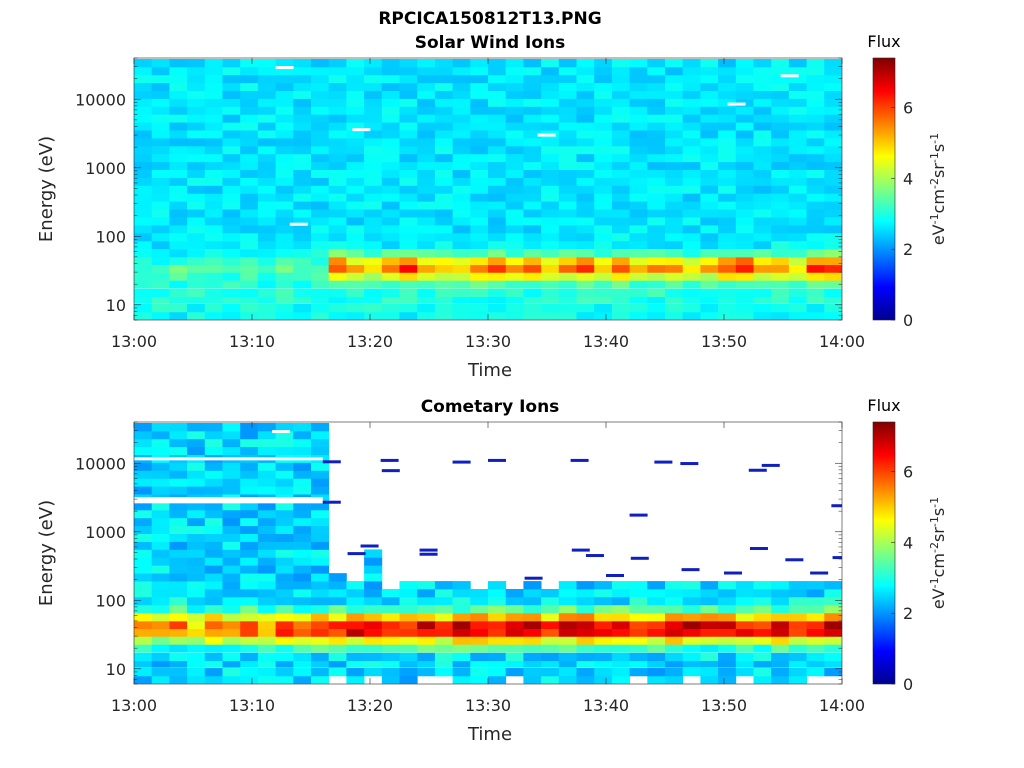 Image resolution: width=1024 pixels, height=768 pixels. Describe the element at coordinates (105, 168) in the screenshot. I see `y-tick-label: 1000` at that location.